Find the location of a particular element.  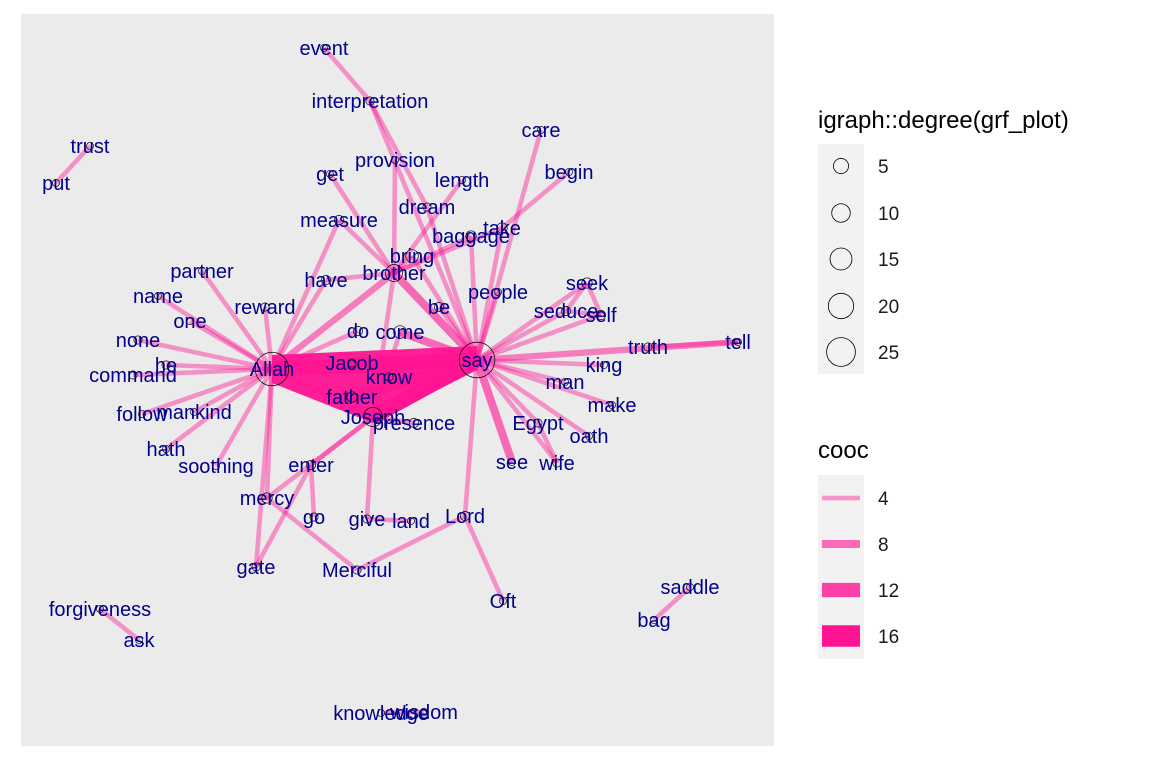

node-merciful is located at coordinates (357, 570).